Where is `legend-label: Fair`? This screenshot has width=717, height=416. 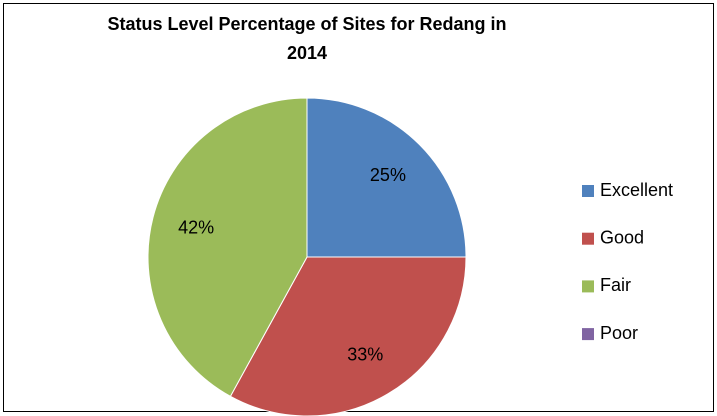
legend-label: Fair is located at coordinates (615, 285).